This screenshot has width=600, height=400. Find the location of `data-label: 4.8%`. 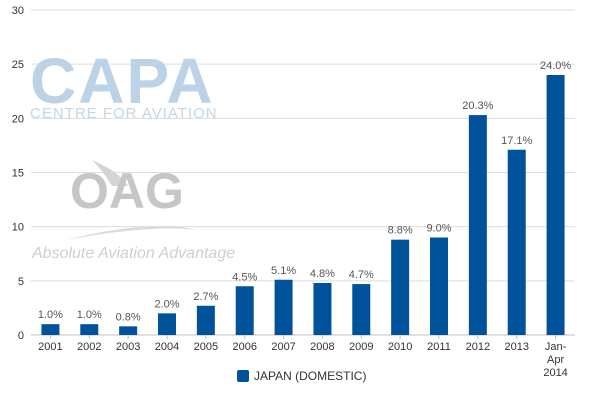

data-label: 4.8% is located at coordinates (322, 274).